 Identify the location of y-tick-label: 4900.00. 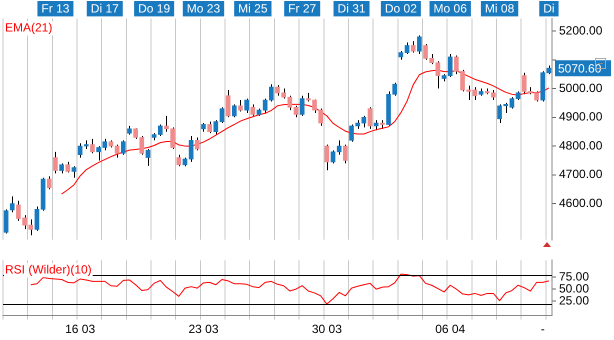
(581, 117).